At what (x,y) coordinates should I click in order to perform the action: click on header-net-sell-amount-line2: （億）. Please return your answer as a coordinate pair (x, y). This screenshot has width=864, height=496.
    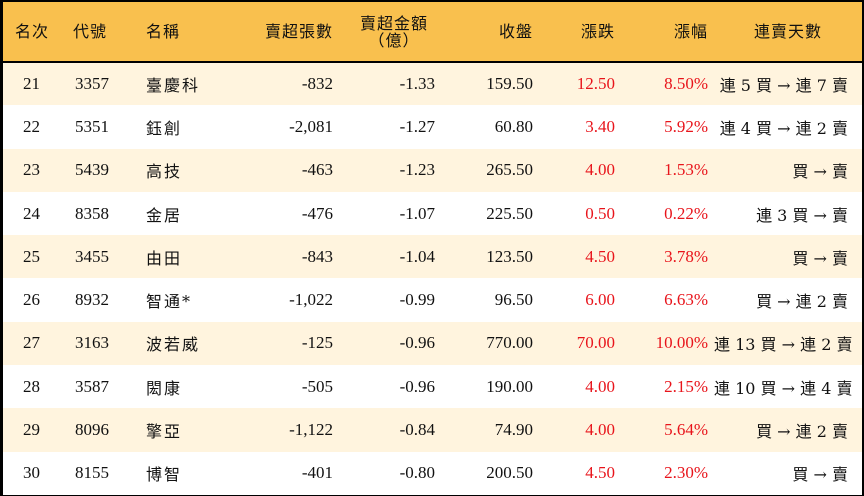
    Looking at the image, I should click on (394, 40).